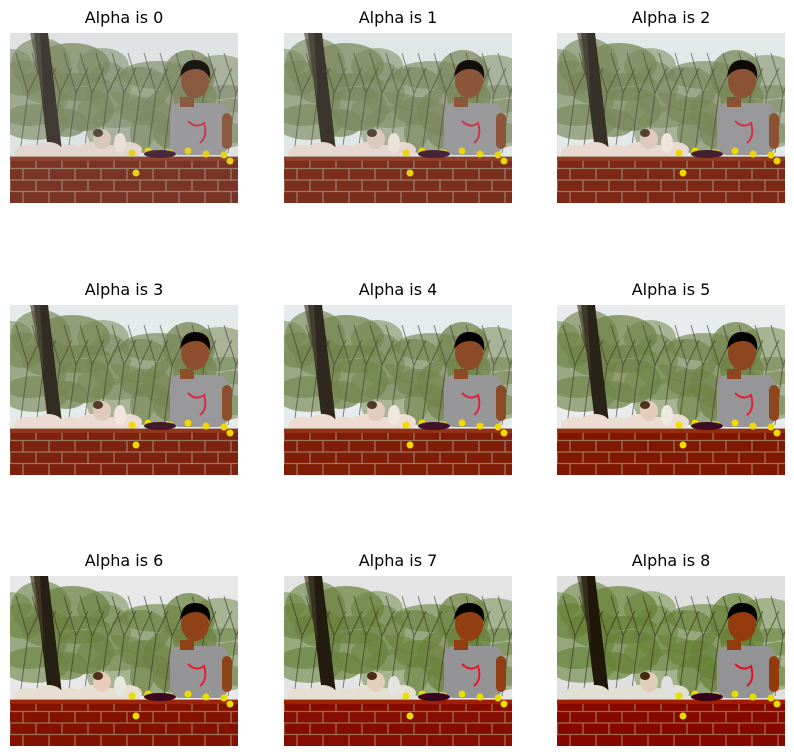  I want to click on panel-title: Alpha is 4, so click(398, 289).